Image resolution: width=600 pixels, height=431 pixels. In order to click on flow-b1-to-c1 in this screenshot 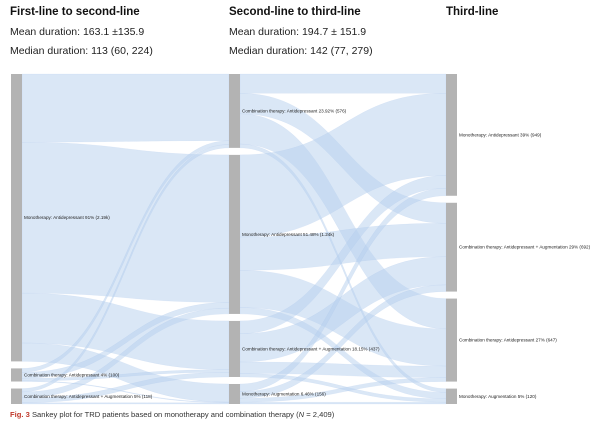, I will do `click(343, 83)`.